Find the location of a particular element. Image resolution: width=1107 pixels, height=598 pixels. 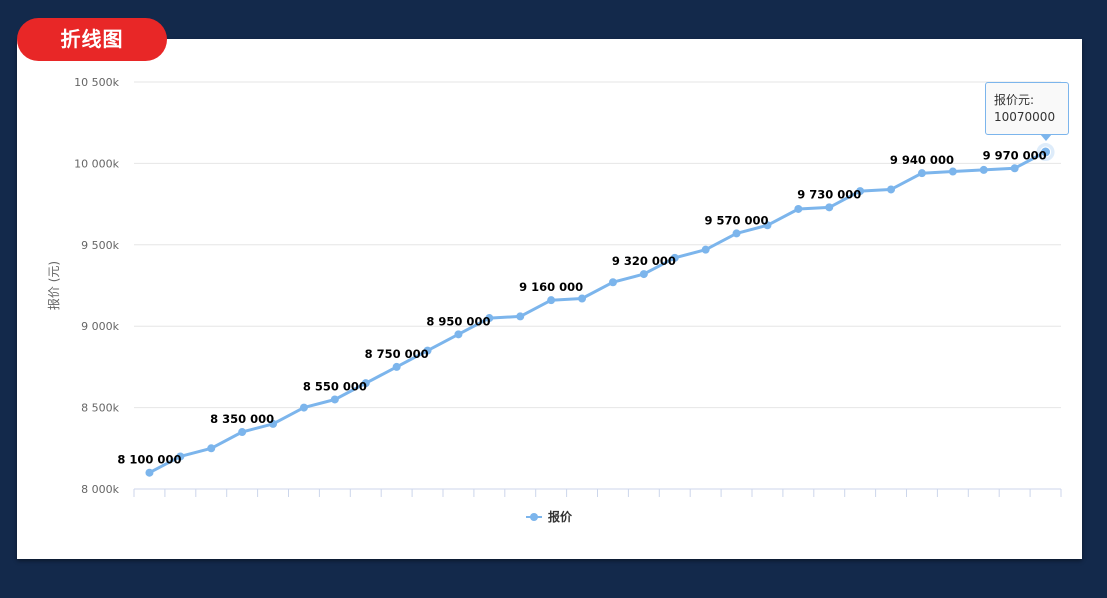

data-label: 9 970 000 is located at coordinates (1015, 155).